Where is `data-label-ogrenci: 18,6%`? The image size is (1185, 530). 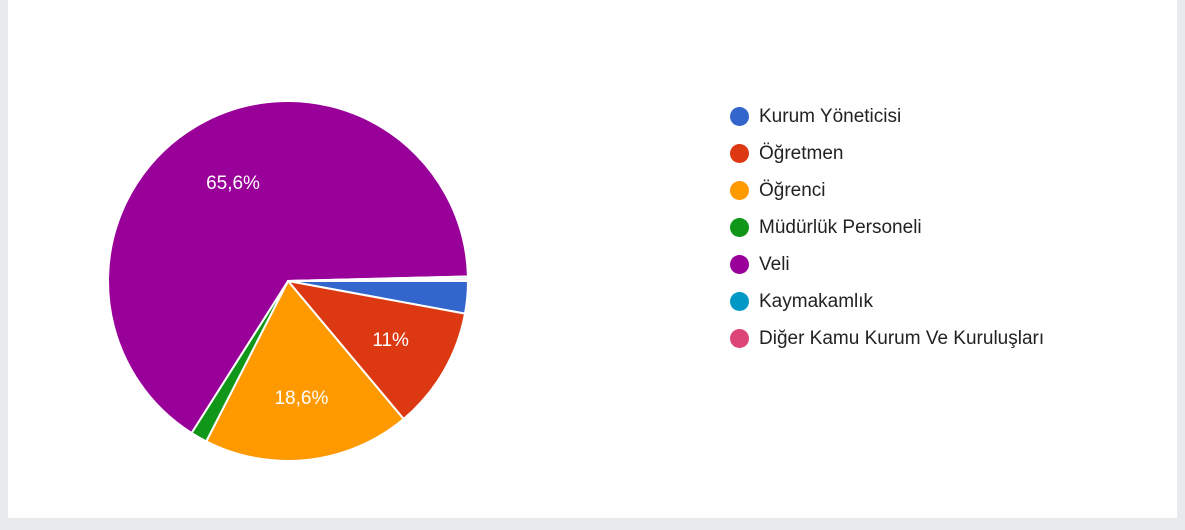
data-label-ogrenci: 18,6% is located at coordinates (301, 398).